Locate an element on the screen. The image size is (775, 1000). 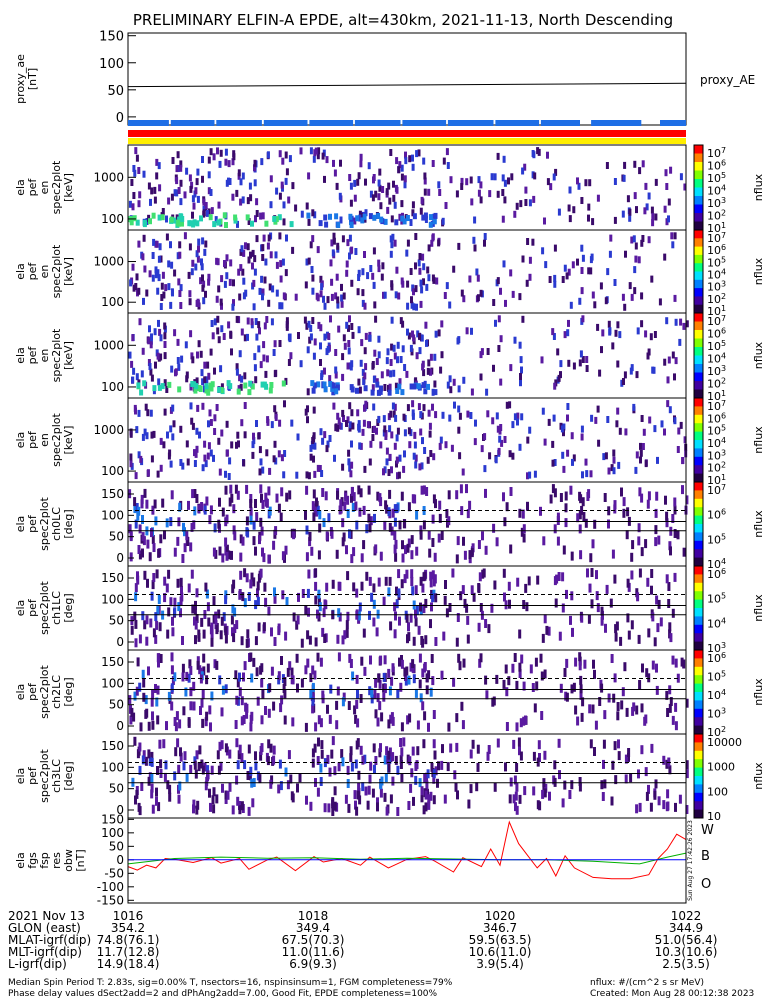
loss-cone-lines is located at coordinates (407, 605).